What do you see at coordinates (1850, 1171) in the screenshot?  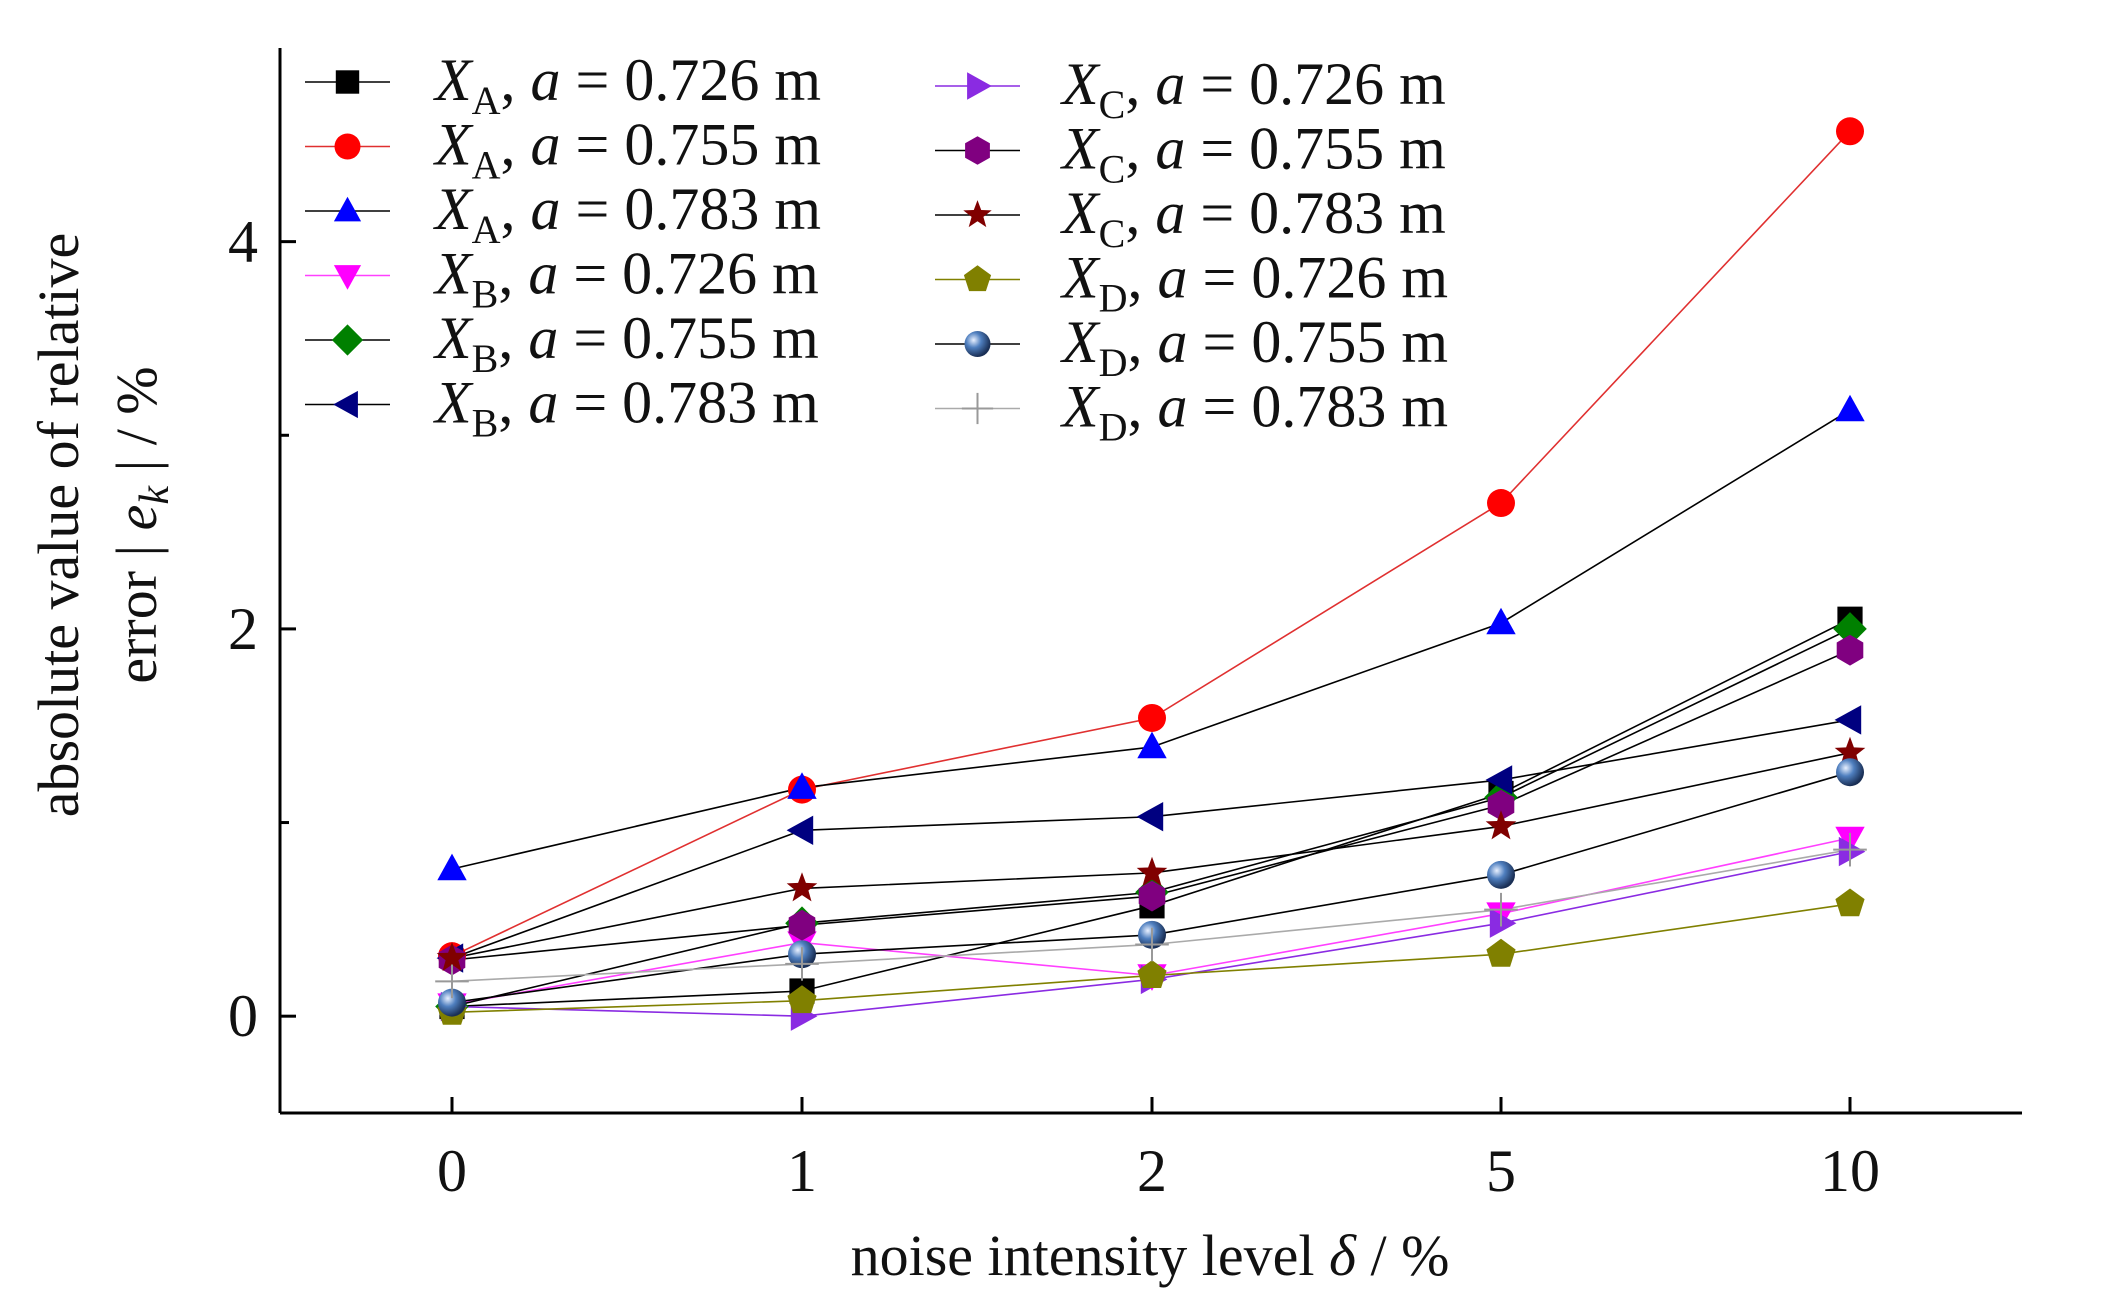 I see `x-tick-label: 10` at bounding box center [1850, 1171].